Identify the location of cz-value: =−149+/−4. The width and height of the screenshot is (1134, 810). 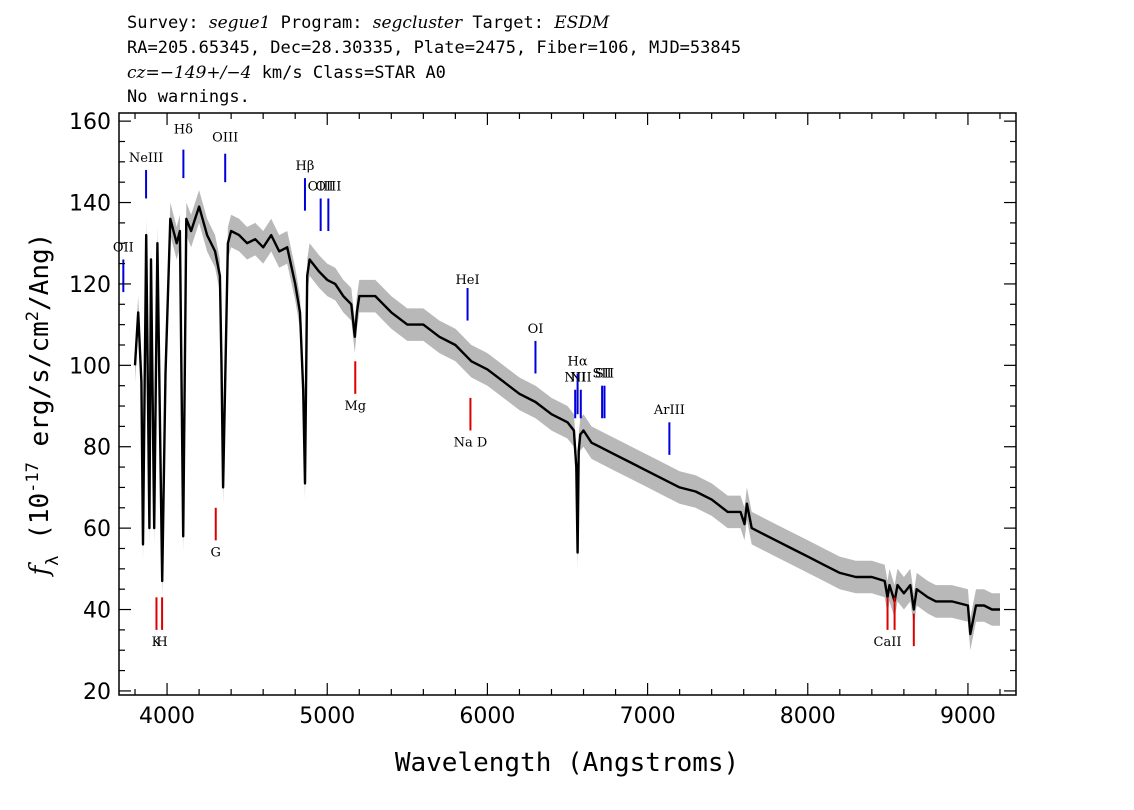
(198, 73).